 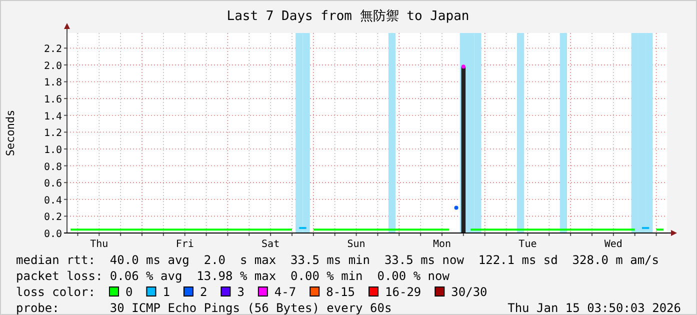 I want to click on y-tick-label: 1.8, so click(x=53, y=83).